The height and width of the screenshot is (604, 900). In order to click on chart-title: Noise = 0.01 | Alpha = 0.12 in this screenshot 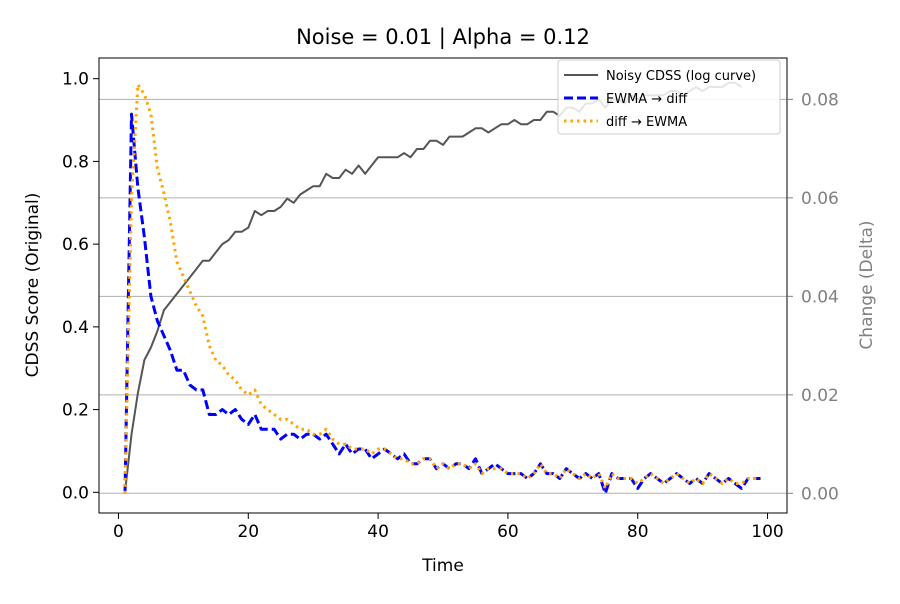, I will do `click(443, 37)`.